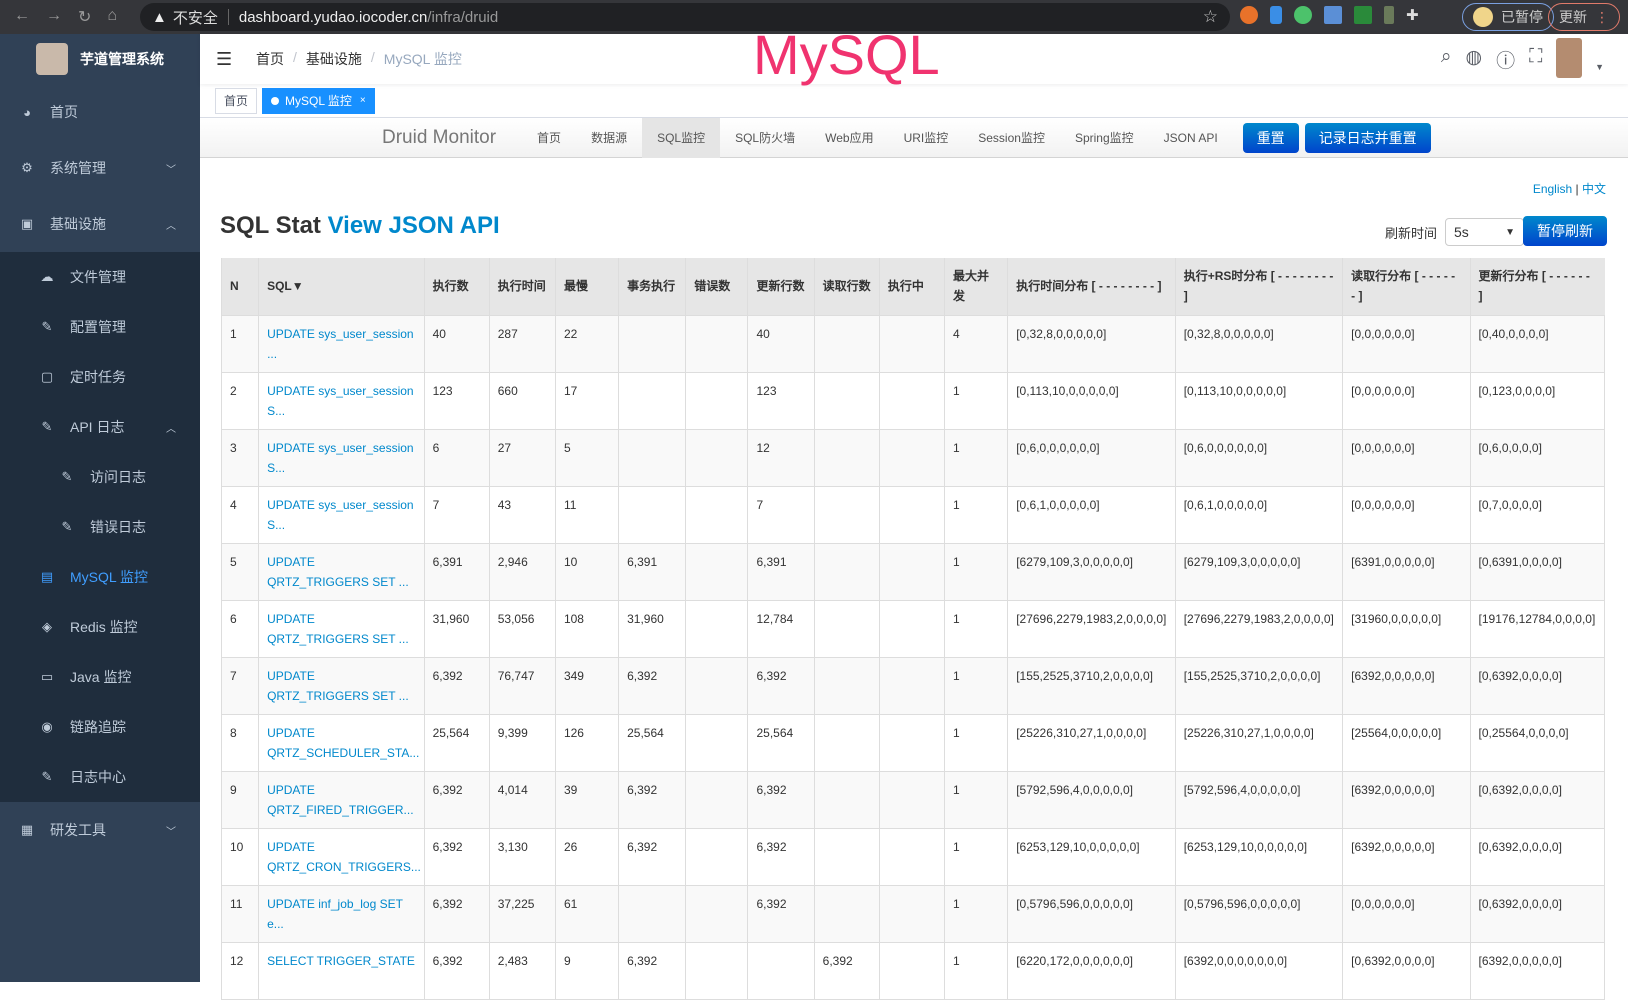 The image size is (1628, 1000). I want to click on help-icon: ⓘ, so click(1506, 61).